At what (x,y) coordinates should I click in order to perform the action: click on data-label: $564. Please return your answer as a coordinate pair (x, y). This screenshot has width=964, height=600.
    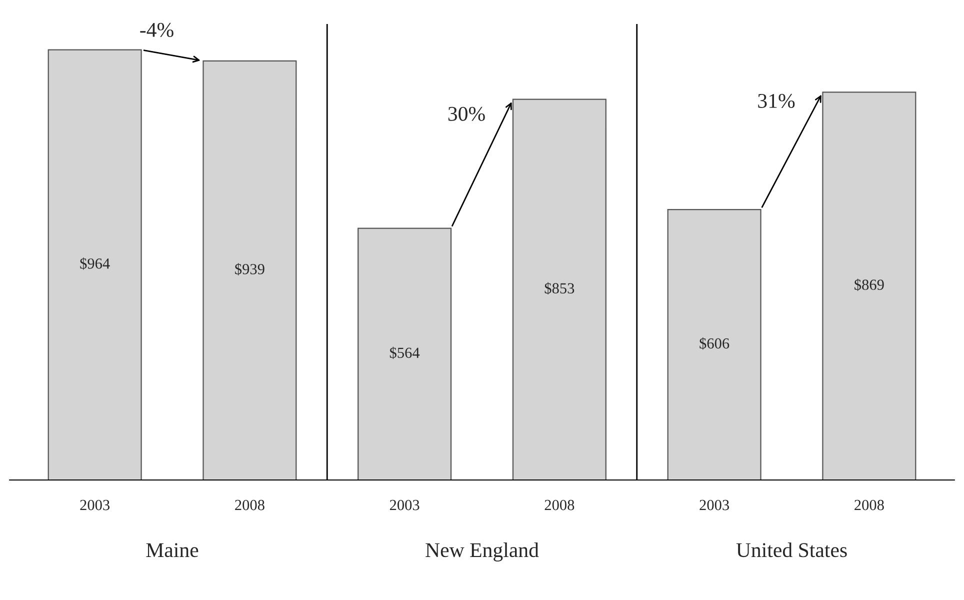
    Looking at the image, I should click on (405, 352).